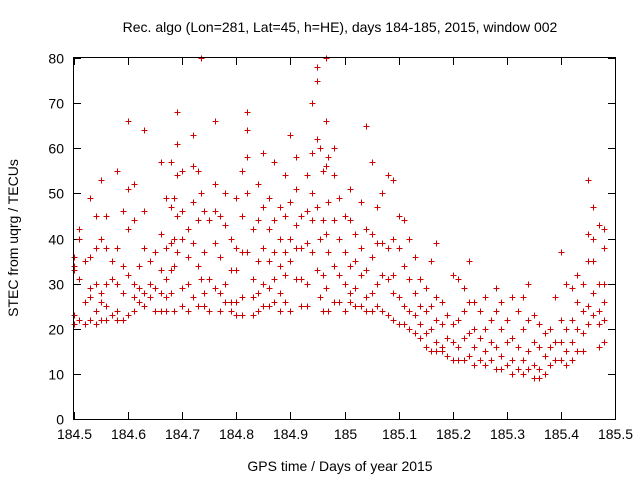 This screenshot has width=640, height=480. I want to click on y-tick-label: 20, so click(56, 330).